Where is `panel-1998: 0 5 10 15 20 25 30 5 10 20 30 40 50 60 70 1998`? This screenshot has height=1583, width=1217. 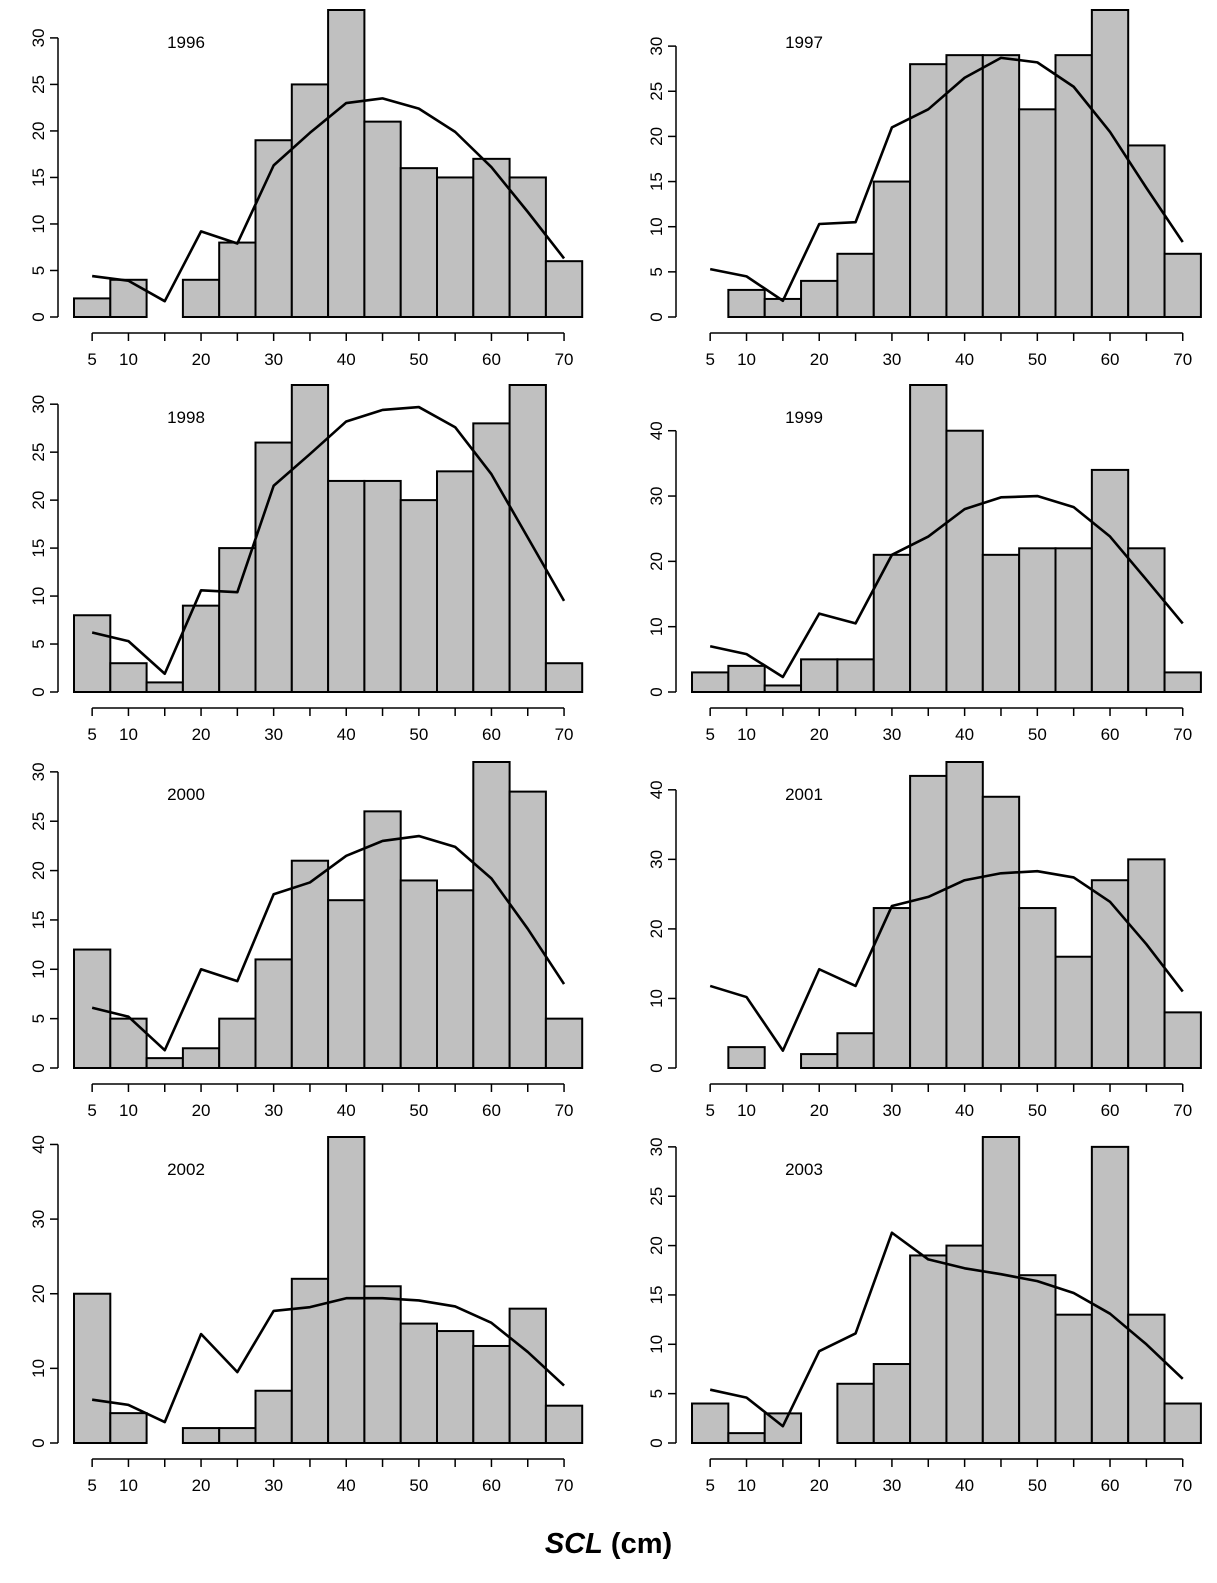 panel-1998: 0 5 10 15 20 25 30 5 10 20 30 40 50 60 70 1998 is located at coordinates (306, 564).